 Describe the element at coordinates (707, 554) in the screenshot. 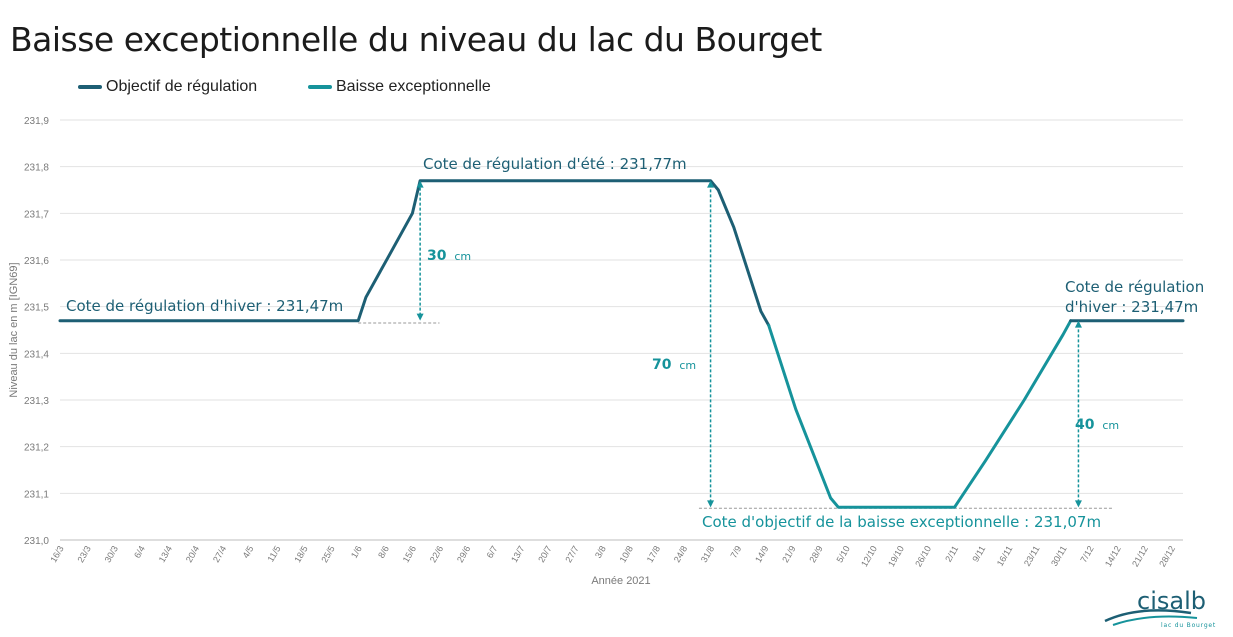

I see `x-tick-label: 31/8` at that location.